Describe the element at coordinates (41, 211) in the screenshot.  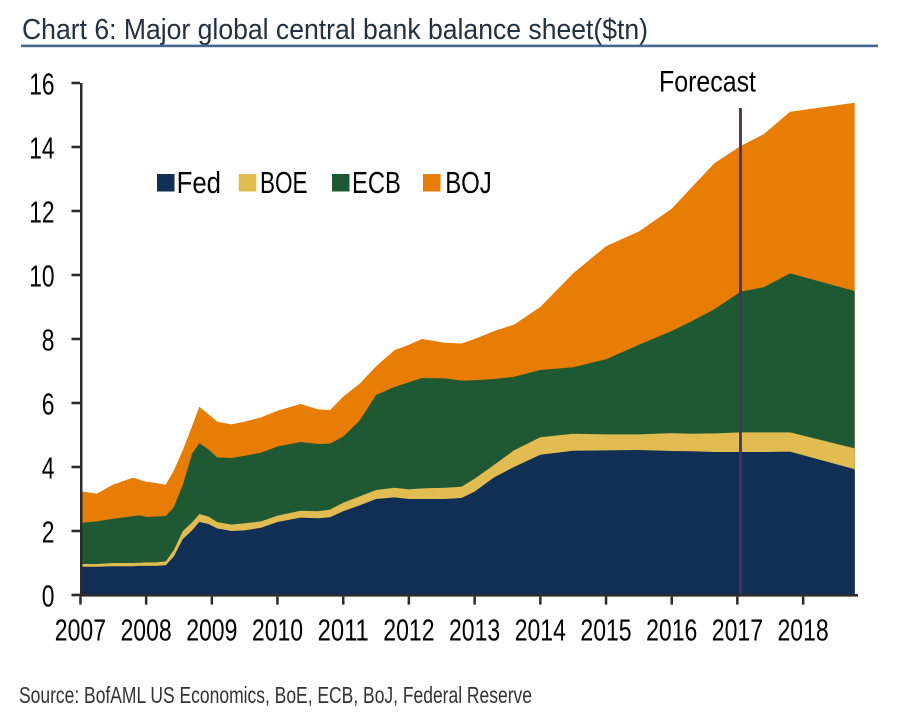
I see `svg-text: 12` at that location.